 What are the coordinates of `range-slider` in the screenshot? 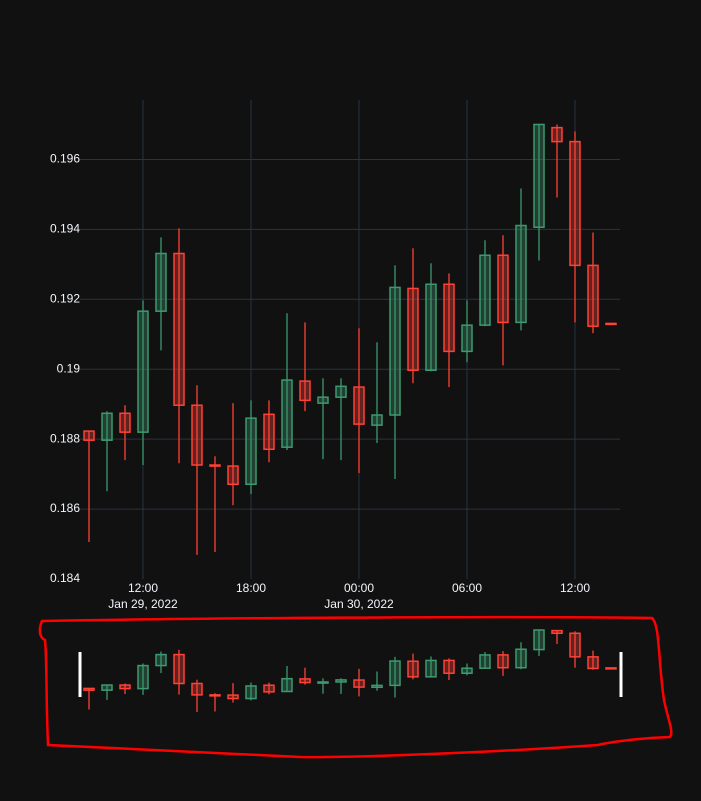 It's located at (350, 670).